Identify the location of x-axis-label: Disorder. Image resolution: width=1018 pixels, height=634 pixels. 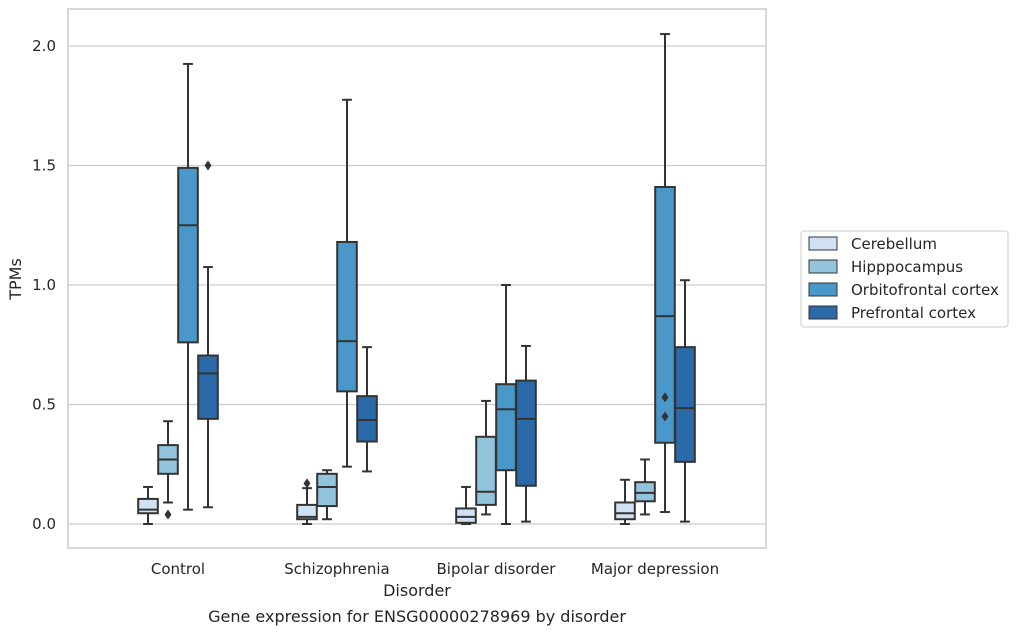
(417, 590).